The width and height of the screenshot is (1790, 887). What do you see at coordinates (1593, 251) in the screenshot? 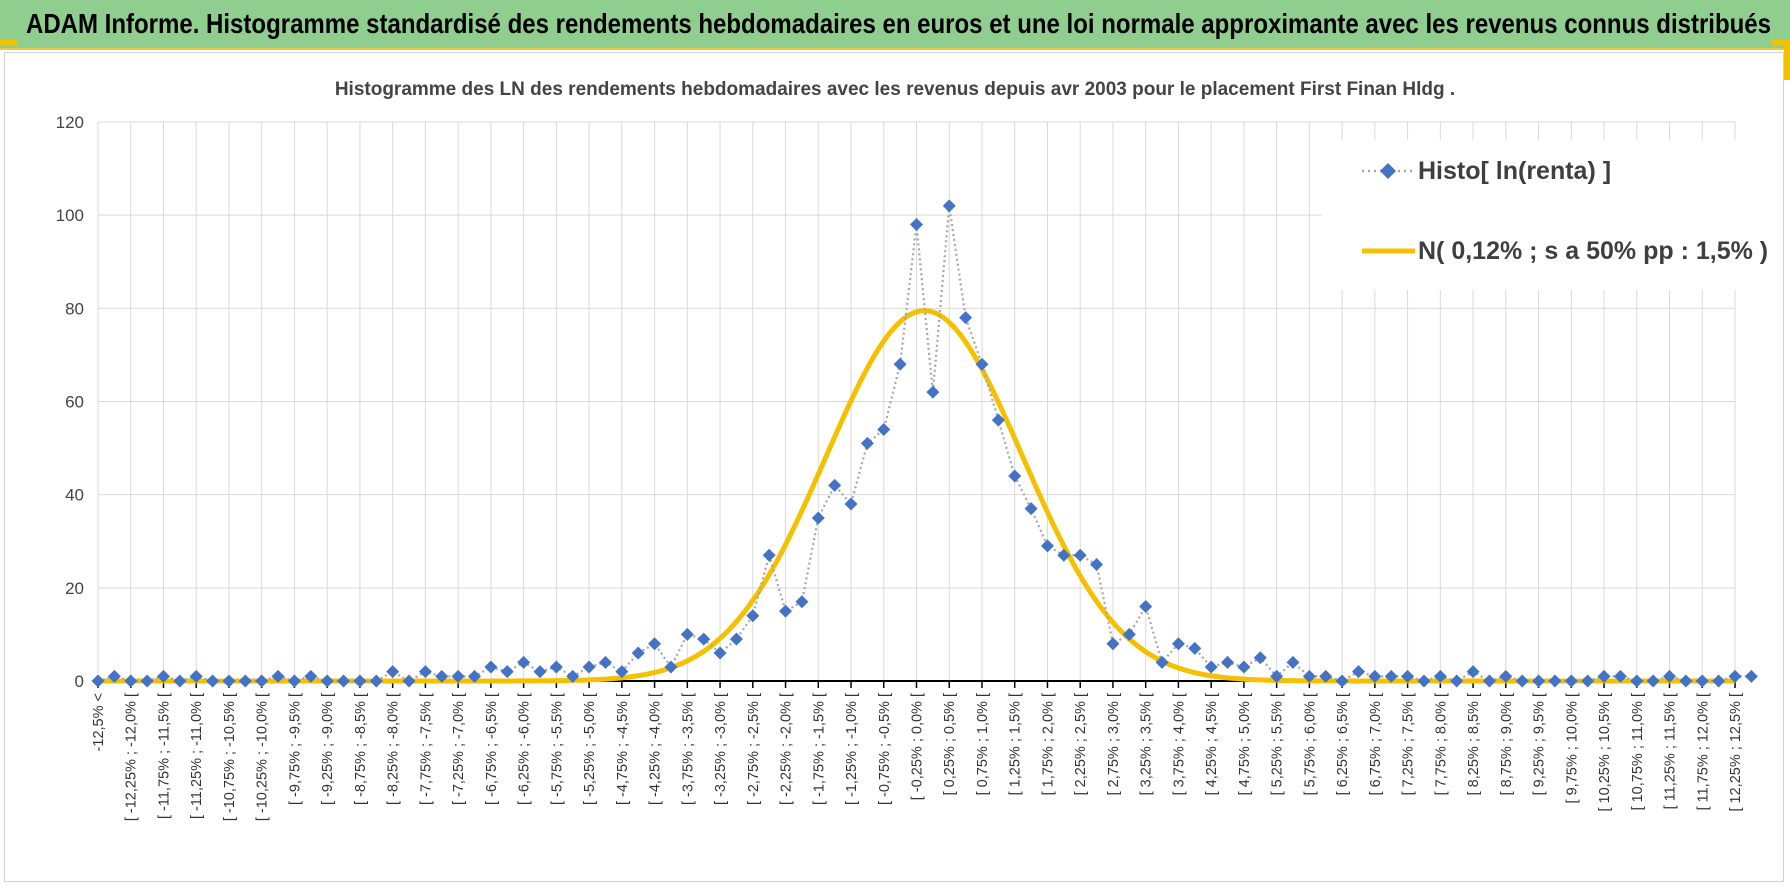
I see `legend-normal-label: N( 0,12% ; s a 50% pp : 1,5% )` at bounding box center [1593, 251].